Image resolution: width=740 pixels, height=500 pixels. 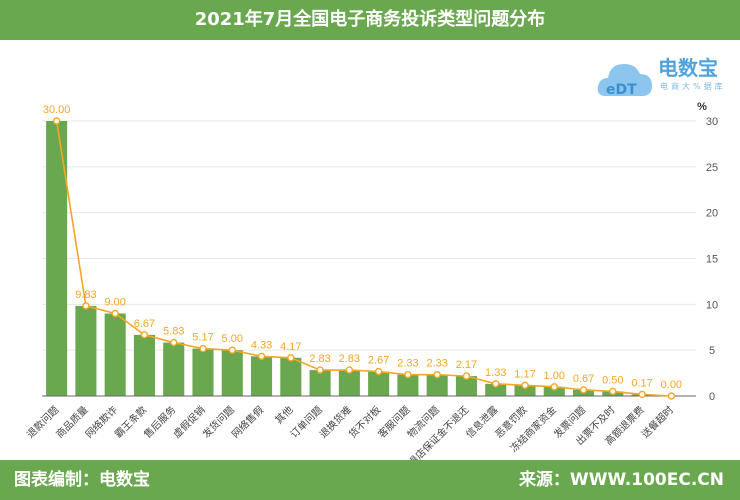 I want to click on data-label: 0.00, so click(x=671, y=385).